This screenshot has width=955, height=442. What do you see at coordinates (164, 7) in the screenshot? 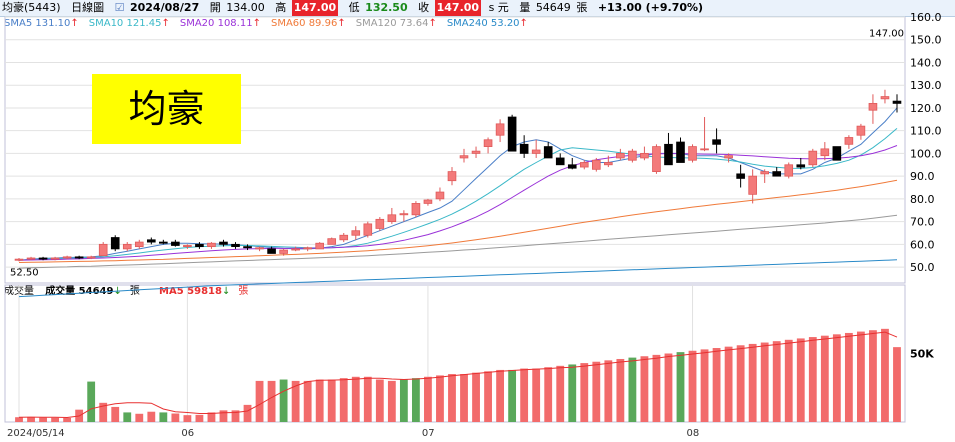
I see `chart-date: 2024/08/27` at bounding box center [164, 7].